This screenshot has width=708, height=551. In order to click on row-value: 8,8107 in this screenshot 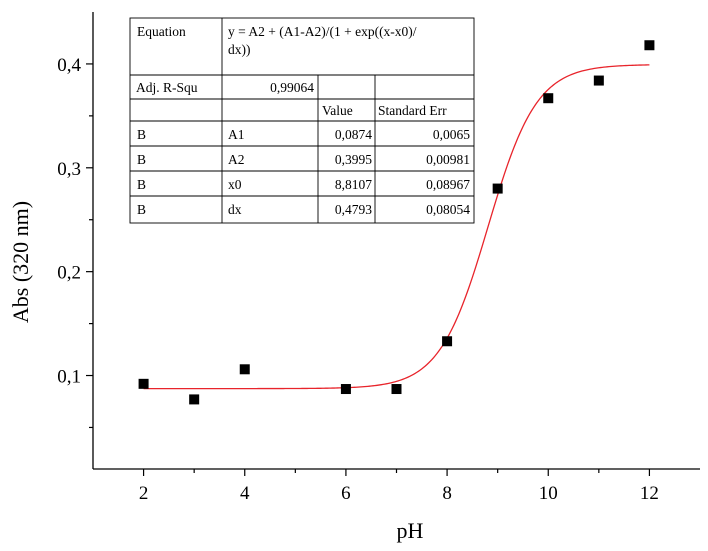, I will do `click(353, 184)`.